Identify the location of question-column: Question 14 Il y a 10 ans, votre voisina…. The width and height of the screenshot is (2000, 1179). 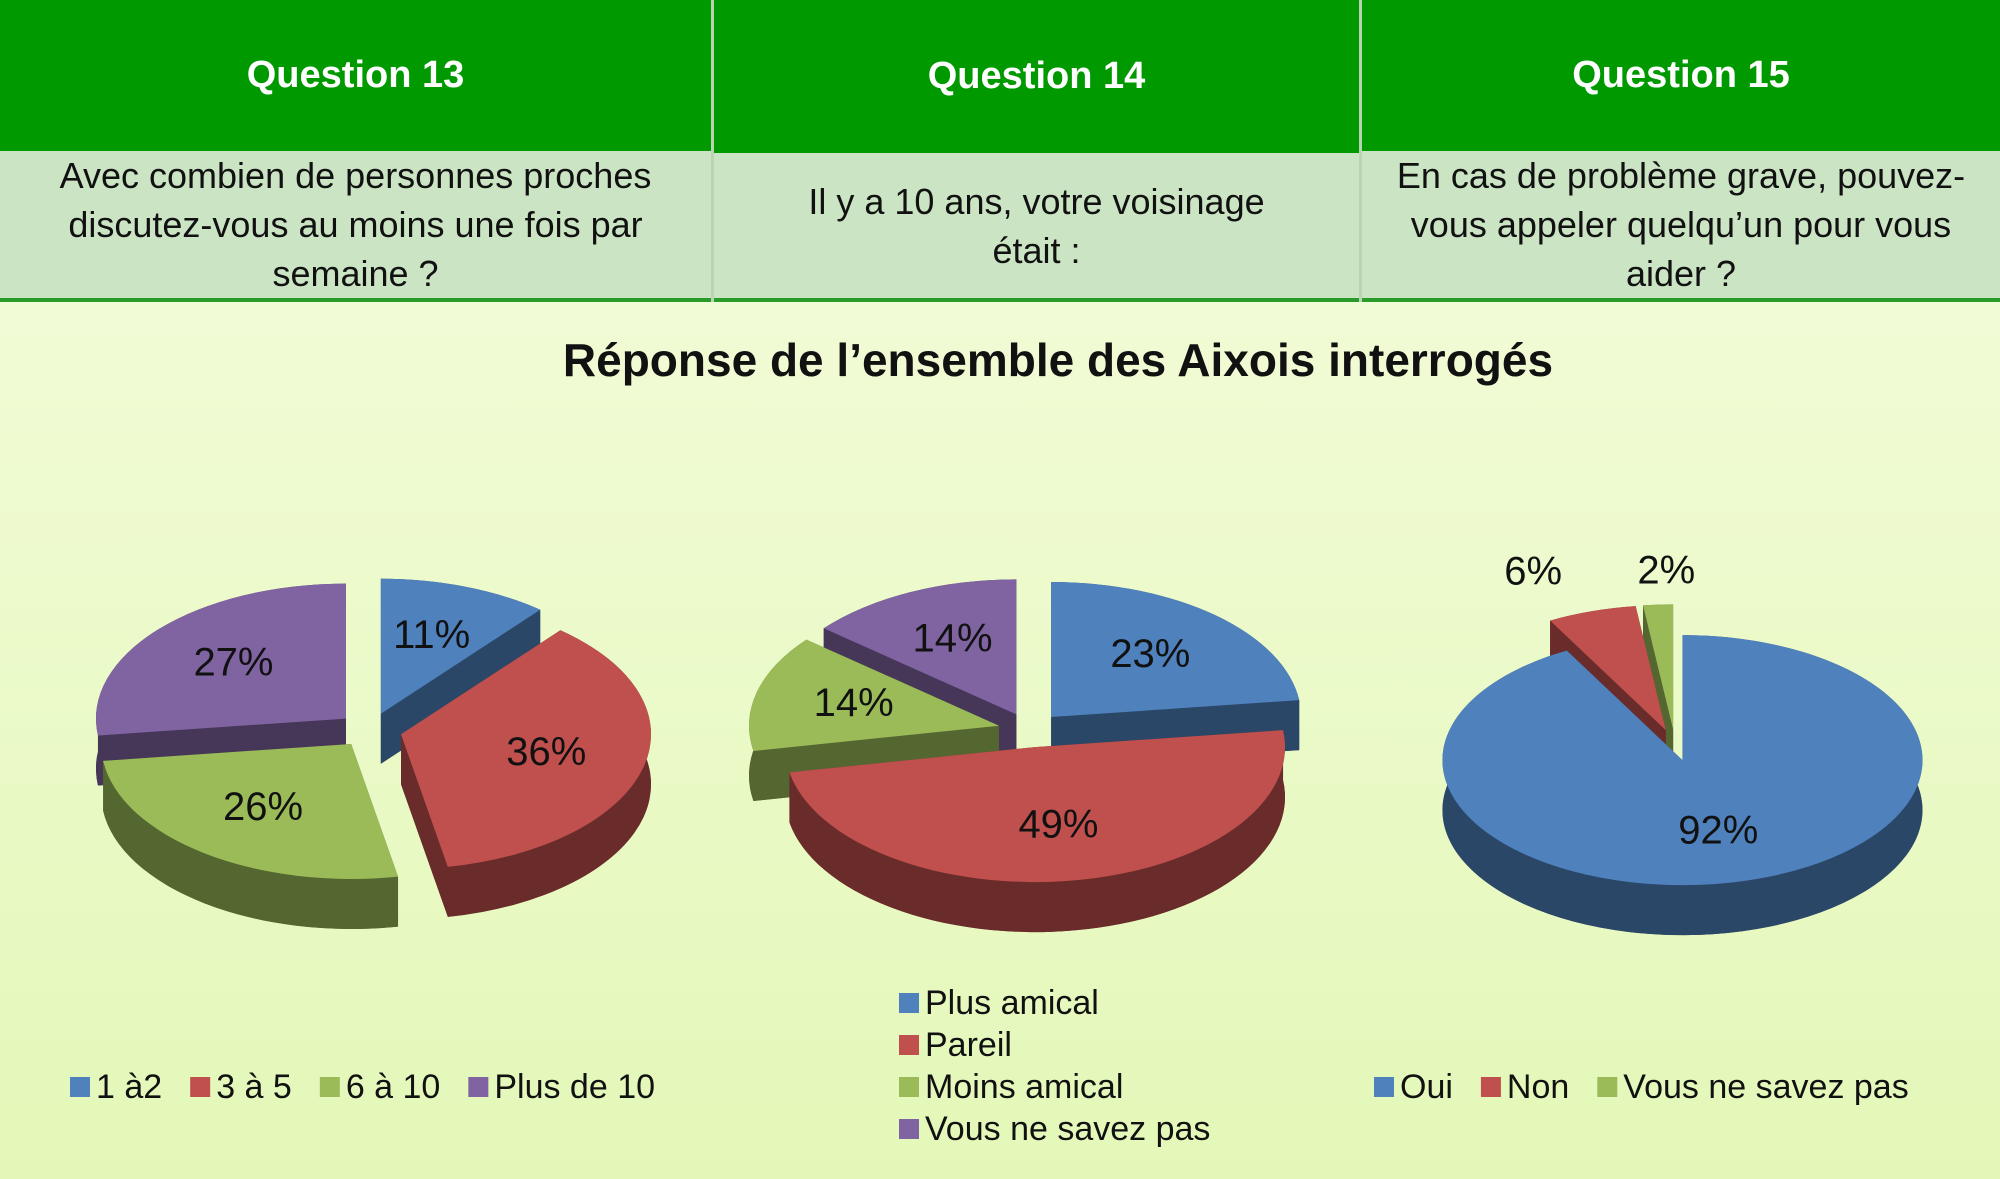
(1038, 151).